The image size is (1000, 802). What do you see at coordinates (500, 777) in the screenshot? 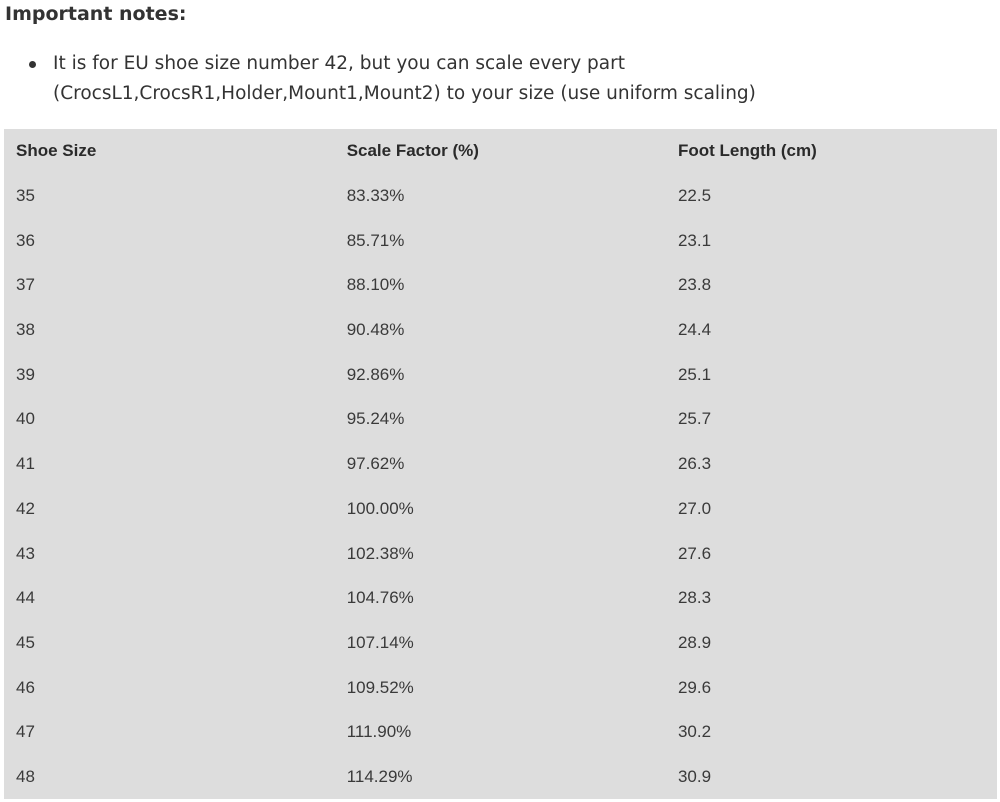
I see `table-row: 48 114.29% 30.9` at bounding box center [500, 777].